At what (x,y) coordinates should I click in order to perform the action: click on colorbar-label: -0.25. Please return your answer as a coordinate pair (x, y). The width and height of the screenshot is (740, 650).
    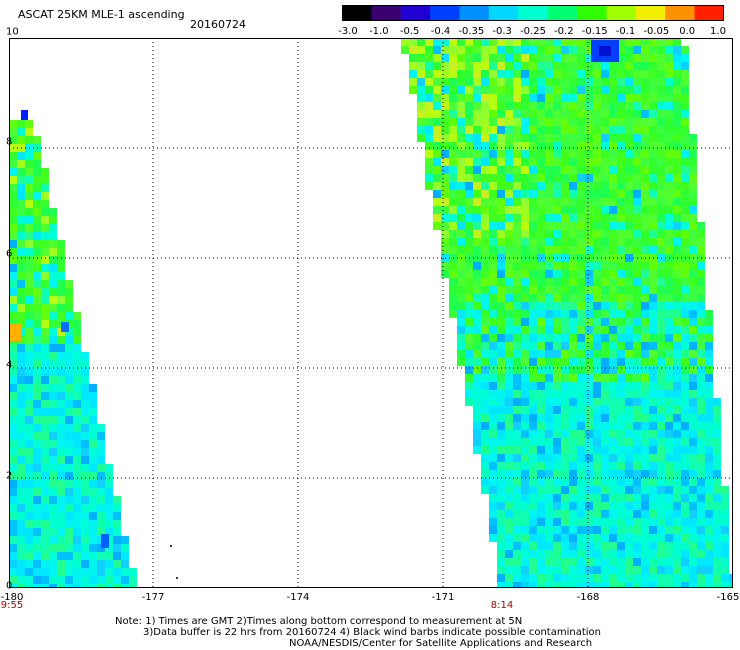
    Looking at the image, I should click on (533, 31).